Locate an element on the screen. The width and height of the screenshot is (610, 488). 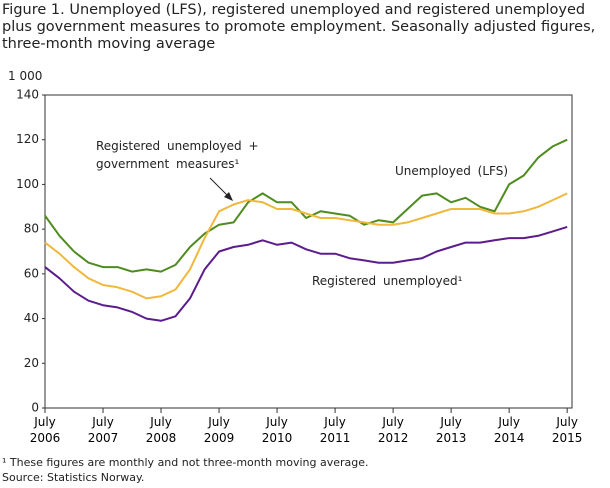
y-tick-label: 140 is located at coordinates (27, 95).